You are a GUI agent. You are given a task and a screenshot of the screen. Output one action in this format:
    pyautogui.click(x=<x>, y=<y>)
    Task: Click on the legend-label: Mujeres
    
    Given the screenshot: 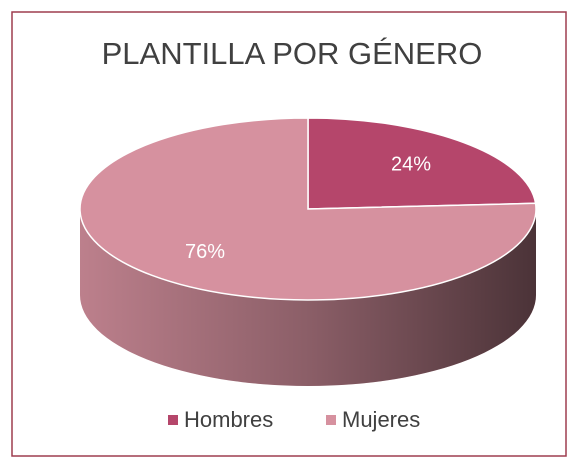 What is the action you would take?
    pyautogui.click(x=381, y=419)
    